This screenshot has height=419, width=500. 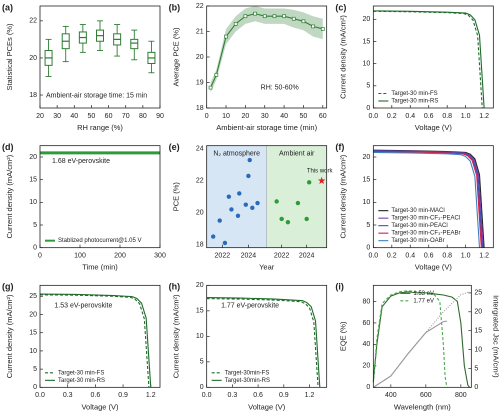 I want to click on x-tick-label: 1.0, so click(x=466, y=116).